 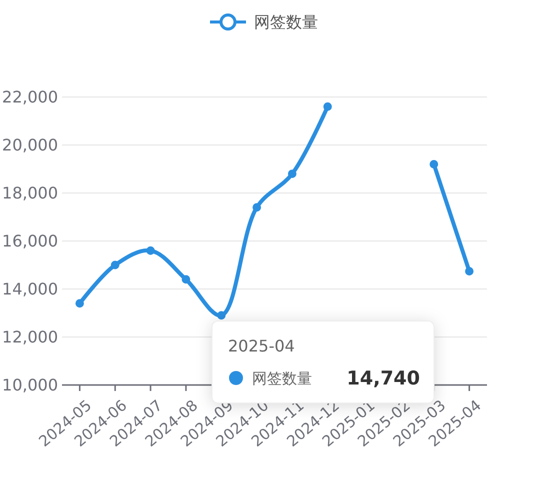 I want to click on legend-label: 网签数量, so click(x=286, y=22).